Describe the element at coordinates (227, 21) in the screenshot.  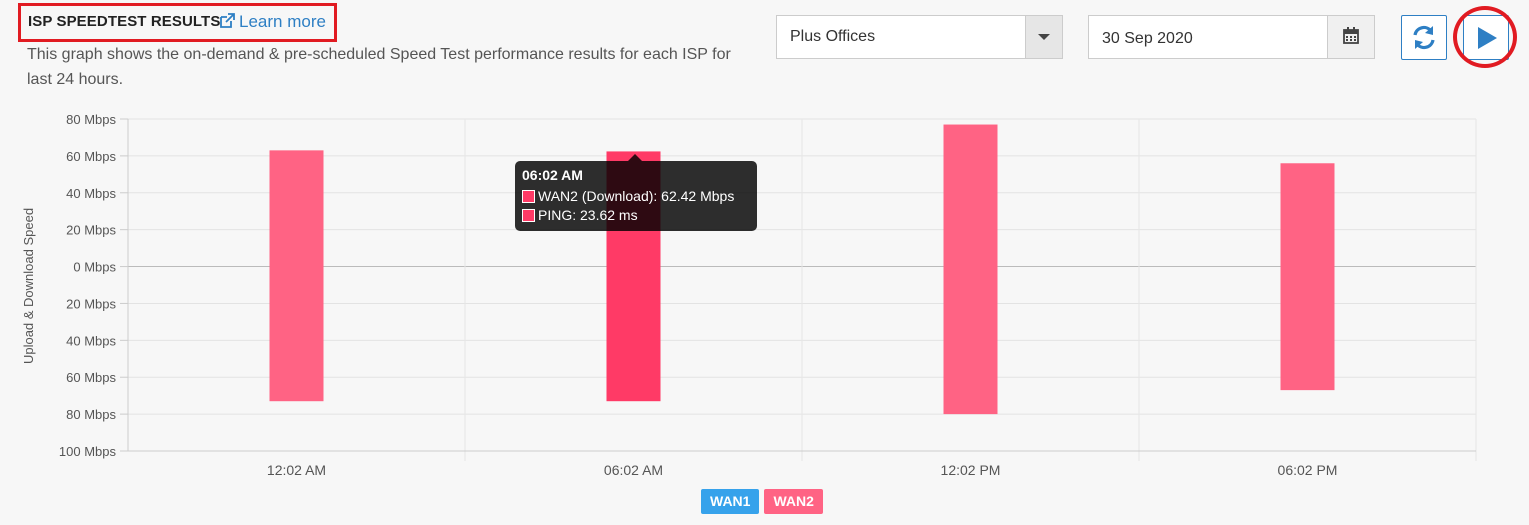
I see `external-link-icon` at that location.